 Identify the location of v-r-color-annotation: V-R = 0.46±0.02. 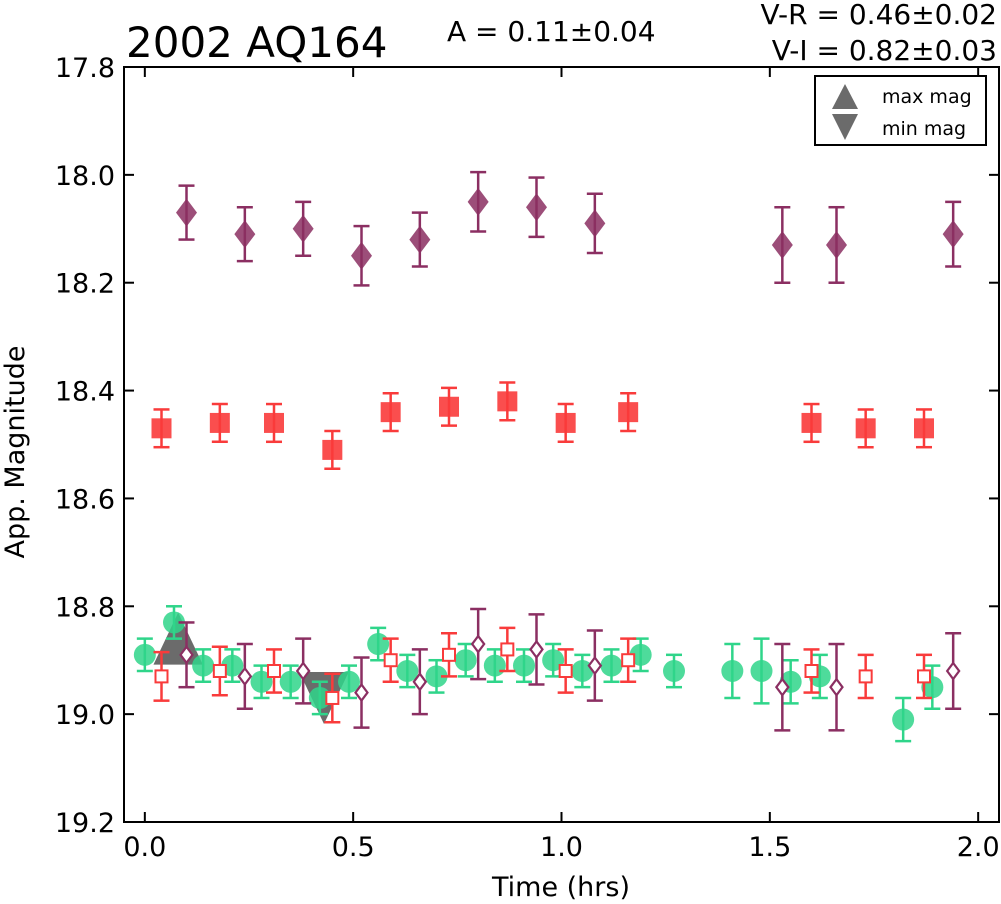
(879, 15).